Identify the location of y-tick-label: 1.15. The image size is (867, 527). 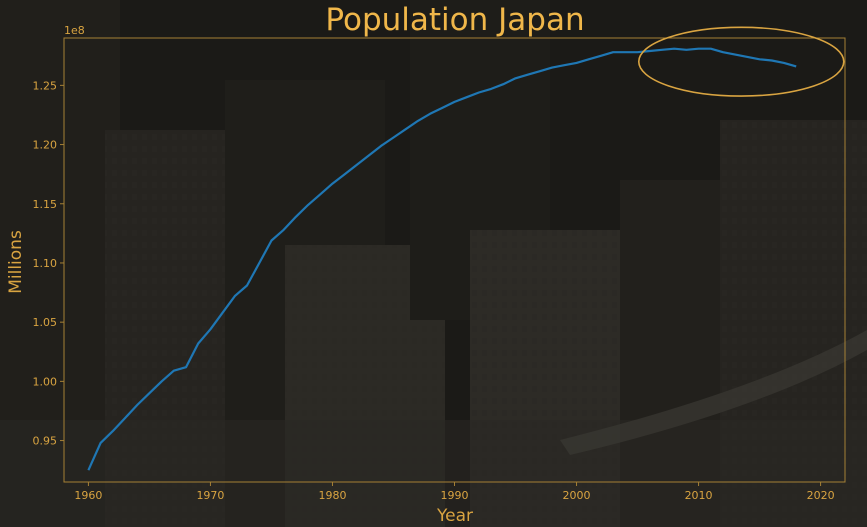
(45, 204).